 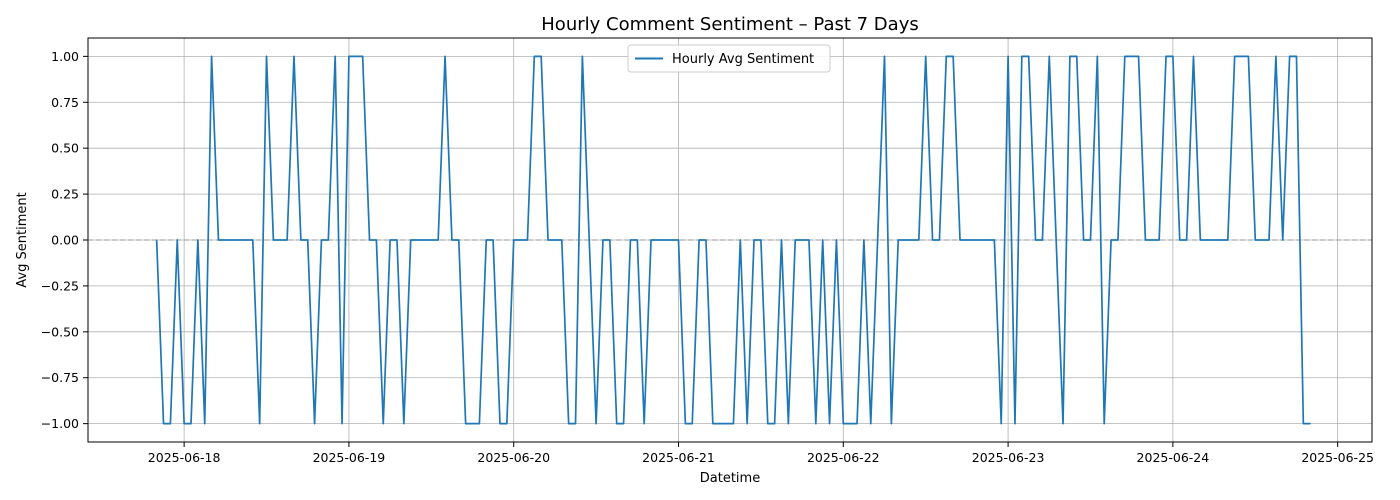 I want to click on x-tick-label: 2025-06-19, so click(x=349, y=457).